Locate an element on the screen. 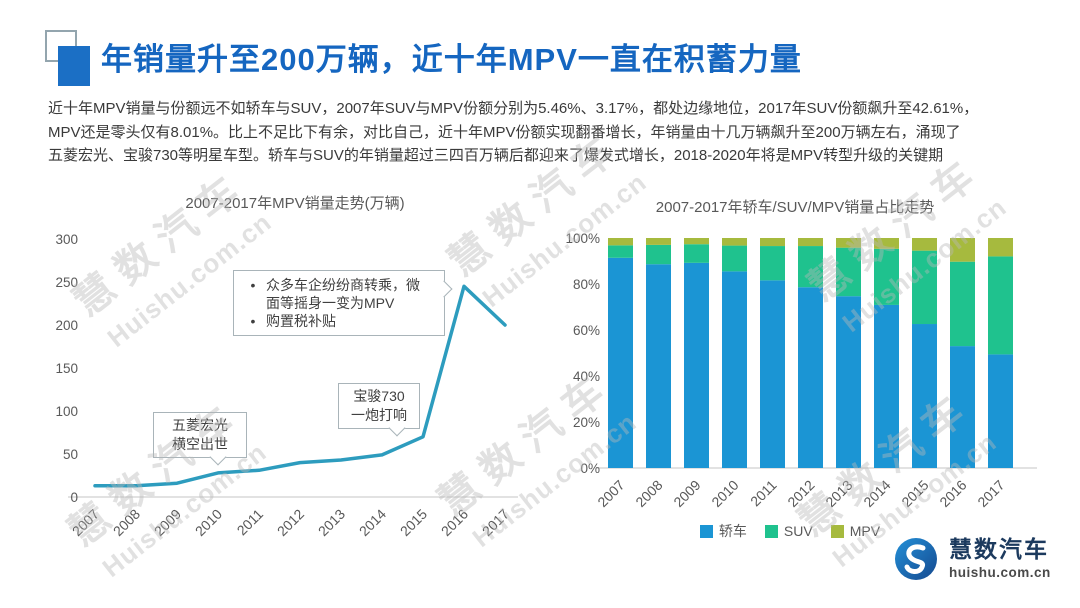 Image resolution: width=1080 pixels, height=608 pixels. annotation-wuling: 五菱宏光 横空出世 is located at coordinates (200, 439).